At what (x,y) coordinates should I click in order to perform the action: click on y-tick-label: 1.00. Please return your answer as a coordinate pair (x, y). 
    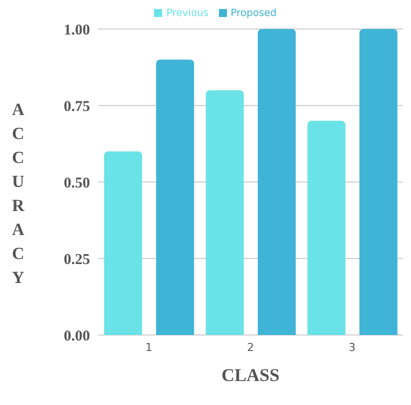
    Looking at the image, I should click on (77, 30).